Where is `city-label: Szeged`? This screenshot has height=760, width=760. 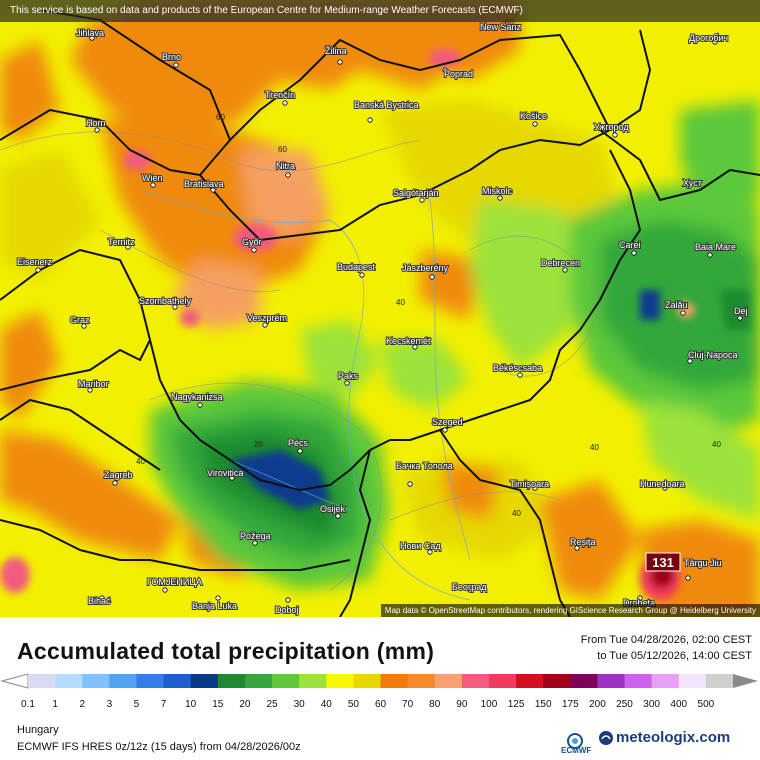
city-label: Szeged is located at coordinates (447, 422).